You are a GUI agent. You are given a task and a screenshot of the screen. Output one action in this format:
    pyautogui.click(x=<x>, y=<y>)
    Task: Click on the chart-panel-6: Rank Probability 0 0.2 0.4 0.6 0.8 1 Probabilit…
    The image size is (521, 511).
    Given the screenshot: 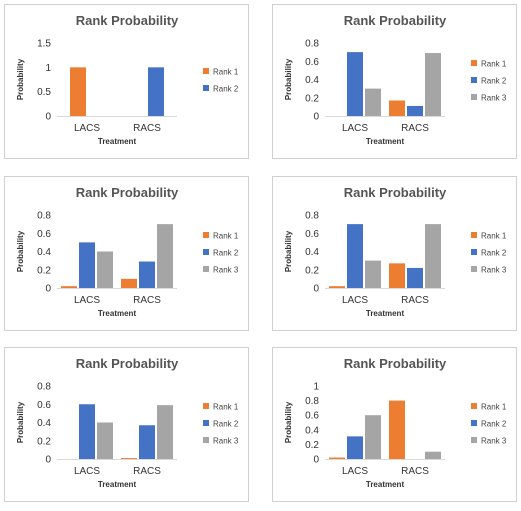 What is the action you would take?
    pyautogui.click(x=394, y=424)
    